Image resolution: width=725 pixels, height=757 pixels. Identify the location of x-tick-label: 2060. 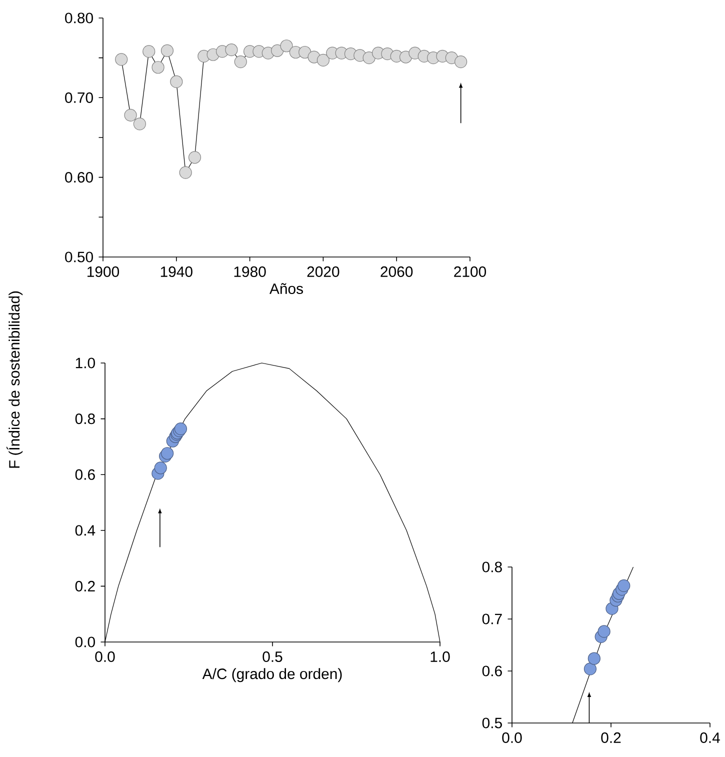
(396, 271).